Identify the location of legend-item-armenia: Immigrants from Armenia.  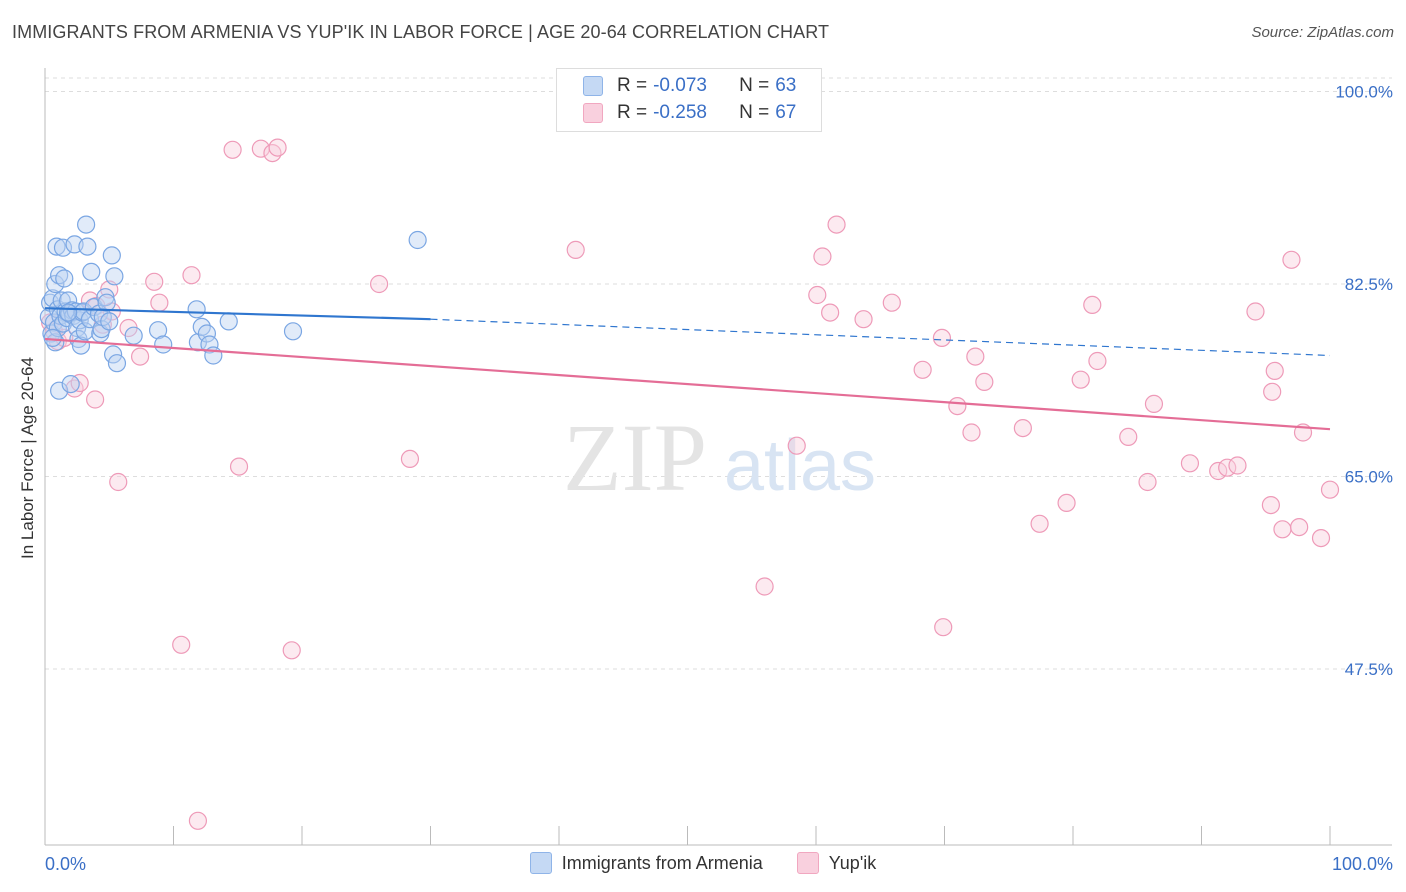
(646, 863).